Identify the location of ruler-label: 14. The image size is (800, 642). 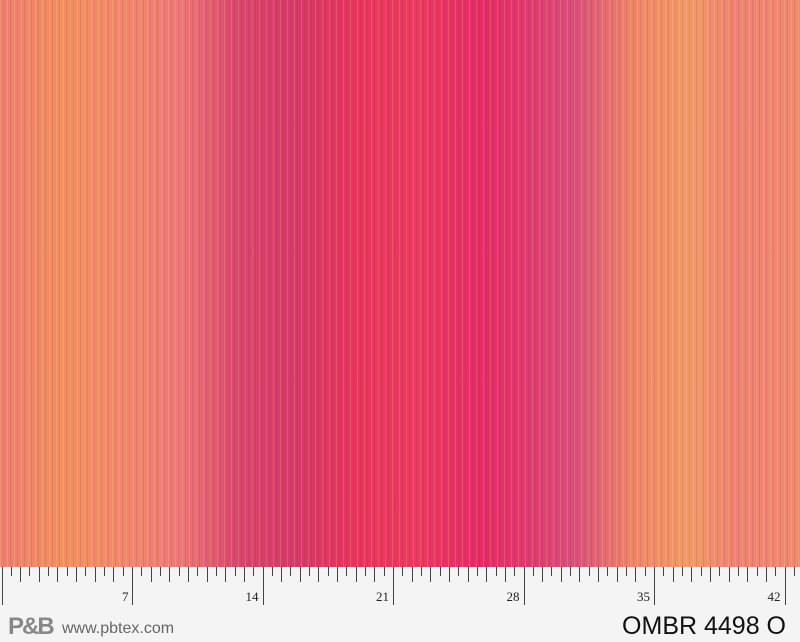
(252, 596).